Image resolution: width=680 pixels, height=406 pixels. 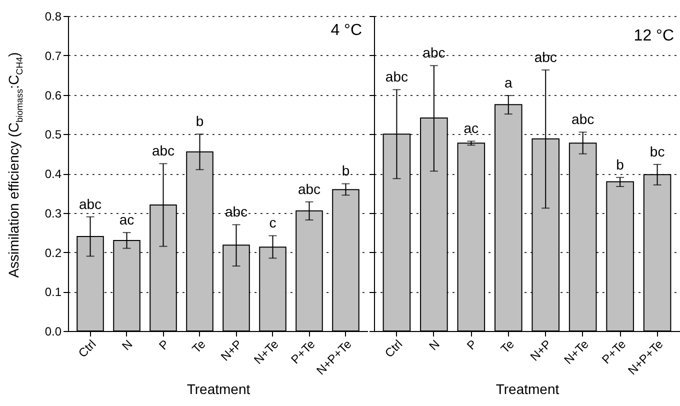 What do you see at coordinates (654, 36) in the screenshot?
I see `text: 12 °C` at bounding box center [654, 36].